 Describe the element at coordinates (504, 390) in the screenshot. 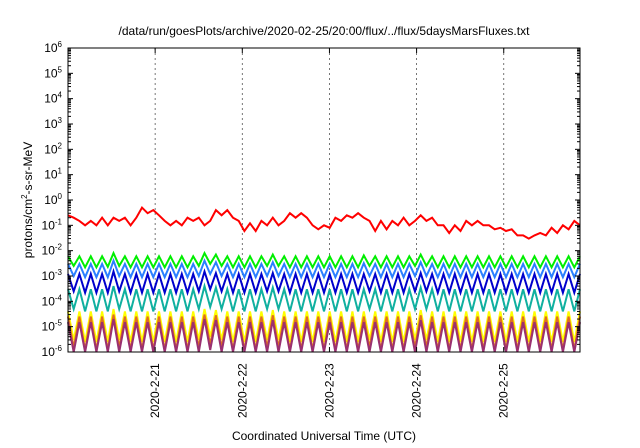

I see `x-tick-label: 2020-2-25` at that location.